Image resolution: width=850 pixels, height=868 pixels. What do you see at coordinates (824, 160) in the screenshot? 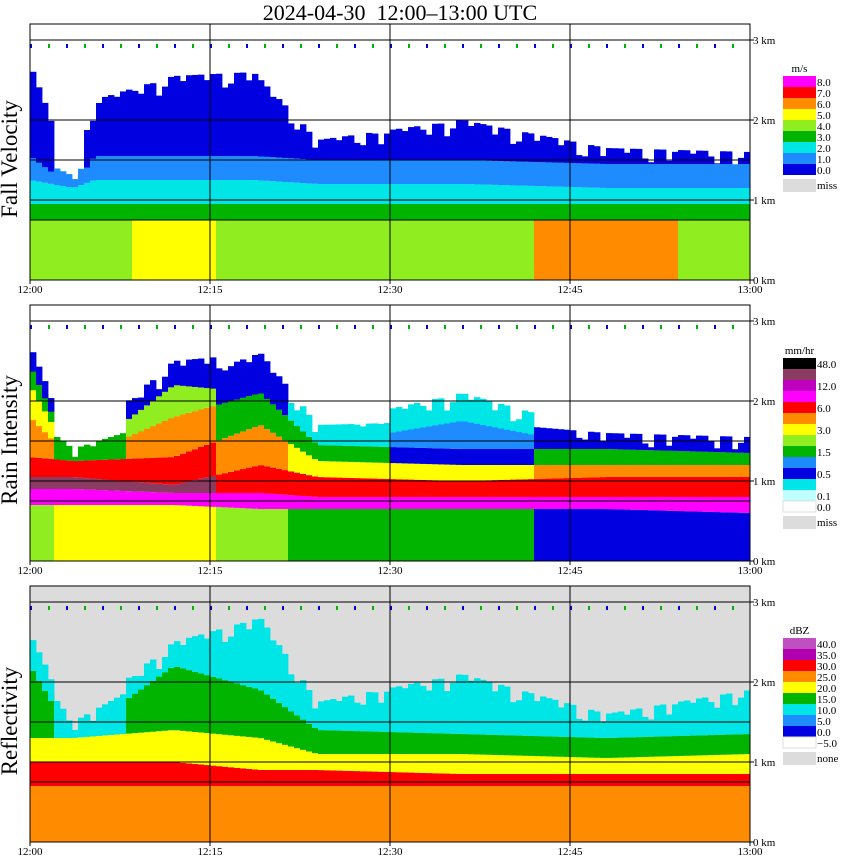
I see `legend-label: 1.0` at bounding box center [824, 160].